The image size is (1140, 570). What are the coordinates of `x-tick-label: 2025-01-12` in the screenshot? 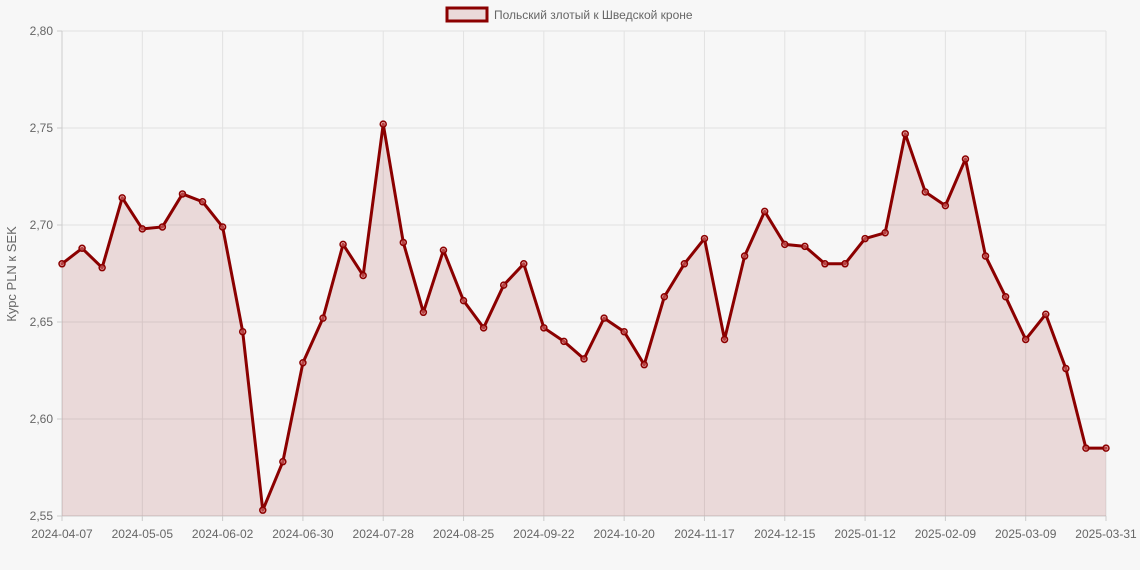 It's located at (865, 534).